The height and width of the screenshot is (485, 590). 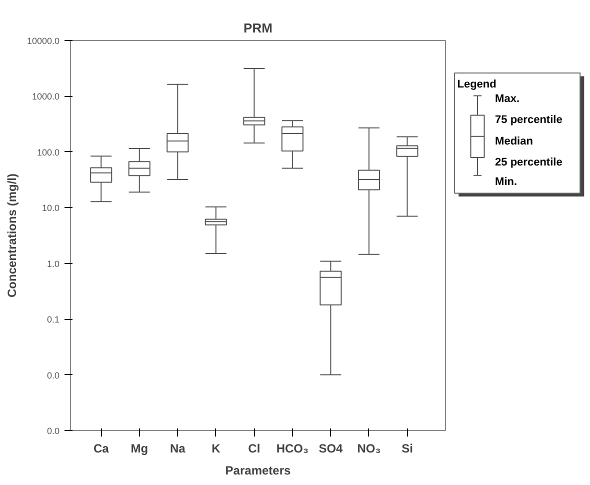 I want to click on x-tick-label: SO4, so click(x=331, y=449).